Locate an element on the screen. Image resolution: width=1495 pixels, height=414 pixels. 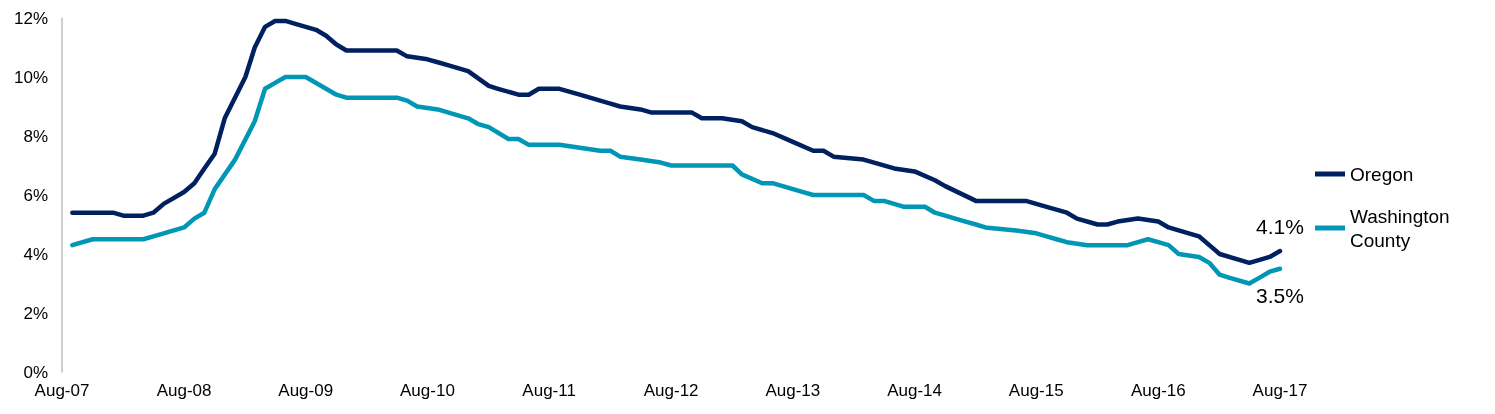
y-tick-label: 8% is located at coordinates (35, 136).